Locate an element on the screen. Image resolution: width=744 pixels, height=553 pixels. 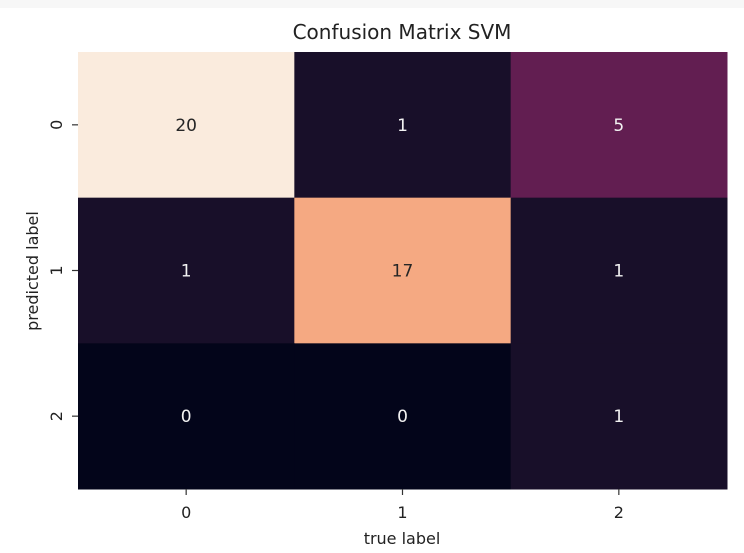
x-axis-label: true label is located at coordinates (402, 538).